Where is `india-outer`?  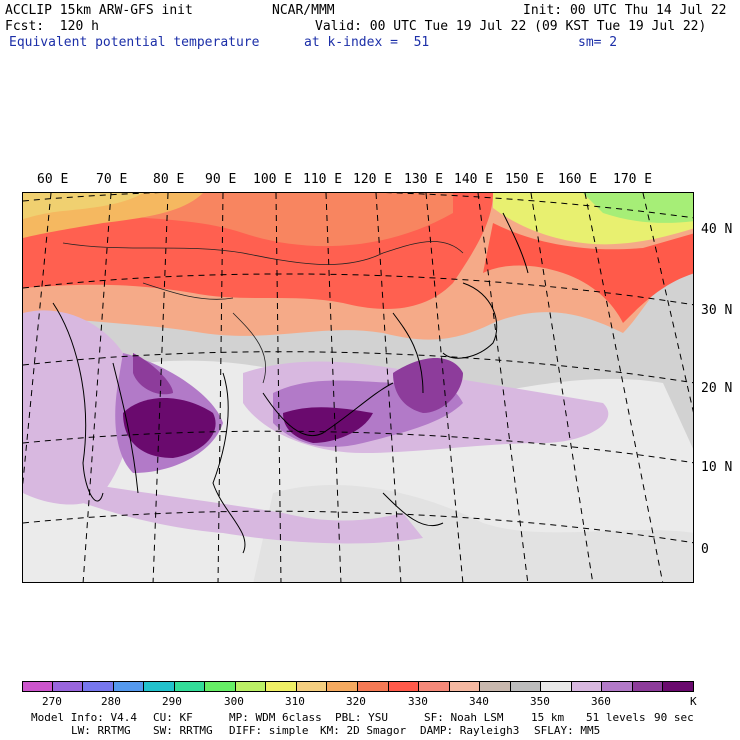 india-outer is located at coordinates (78, 407).